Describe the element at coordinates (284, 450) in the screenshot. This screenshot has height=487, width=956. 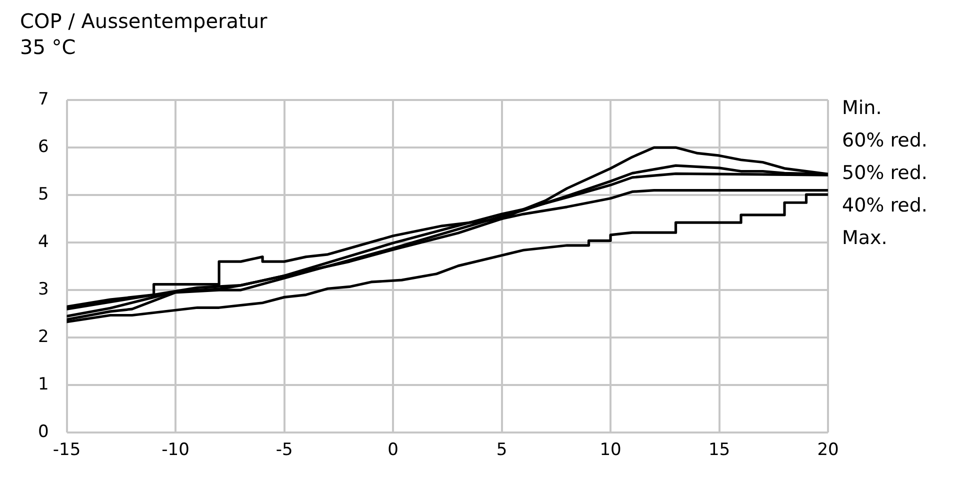
I see `x-tick-label: -5` at that location.